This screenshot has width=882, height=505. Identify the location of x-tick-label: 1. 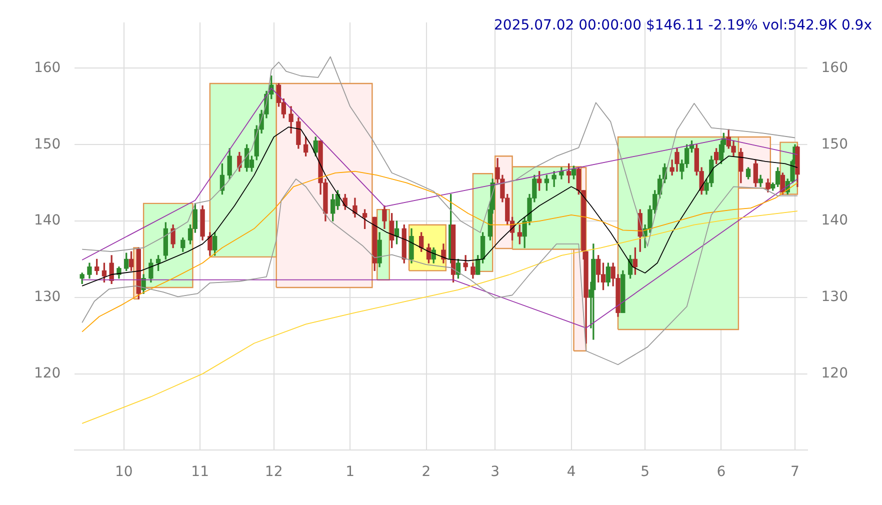
(350, 472).